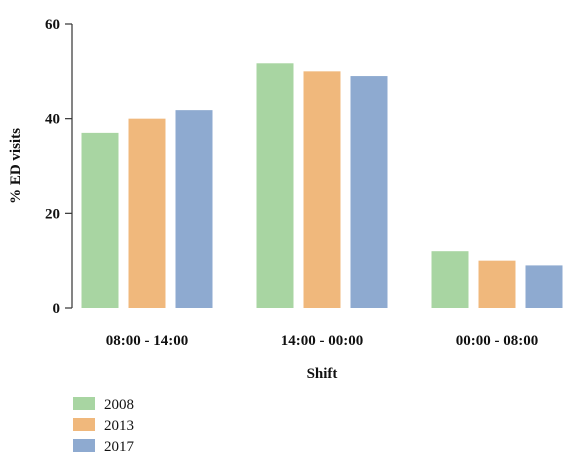 The height and width of the screenshot is (456, 588). I want to click on legend-label-2017: 2017, so click(119, 447).